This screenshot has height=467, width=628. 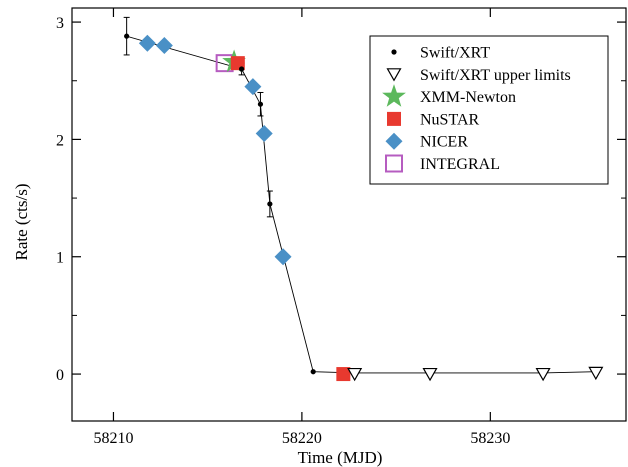 What do you see at coordinates (60, 23) in the screenshot?
I see `y-tick-label: 3` at bounding box center [60, 23].